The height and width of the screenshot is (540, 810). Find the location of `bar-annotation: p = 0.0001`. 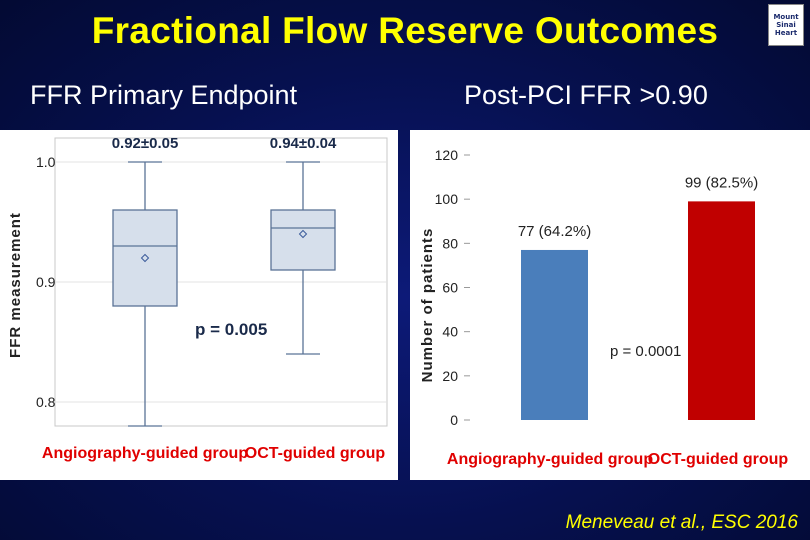

bar-annotation: p = 0.0001 is located at coordinates (645, 351).